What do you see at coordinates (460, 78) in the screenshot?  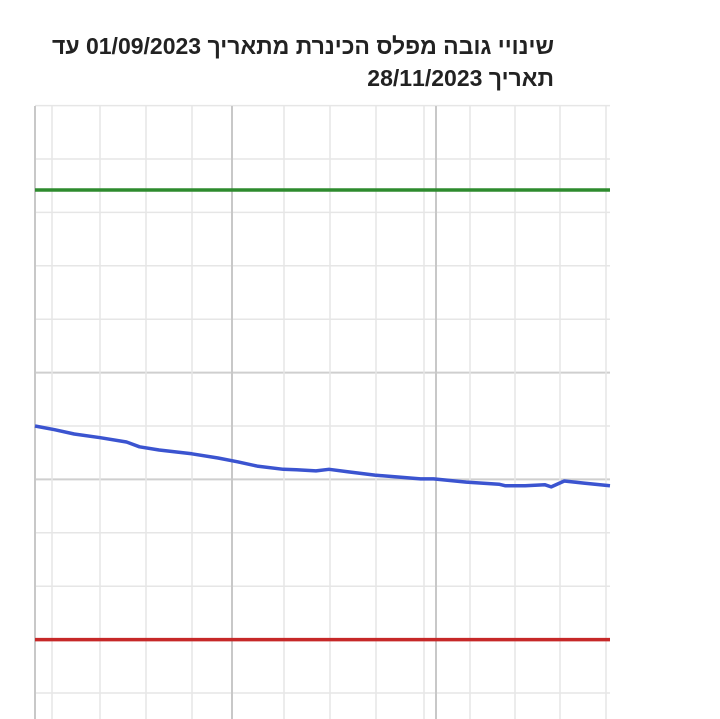 I see `chart-title-line-2: תאריך 28/11/2023` at bounding box center [460, 78].